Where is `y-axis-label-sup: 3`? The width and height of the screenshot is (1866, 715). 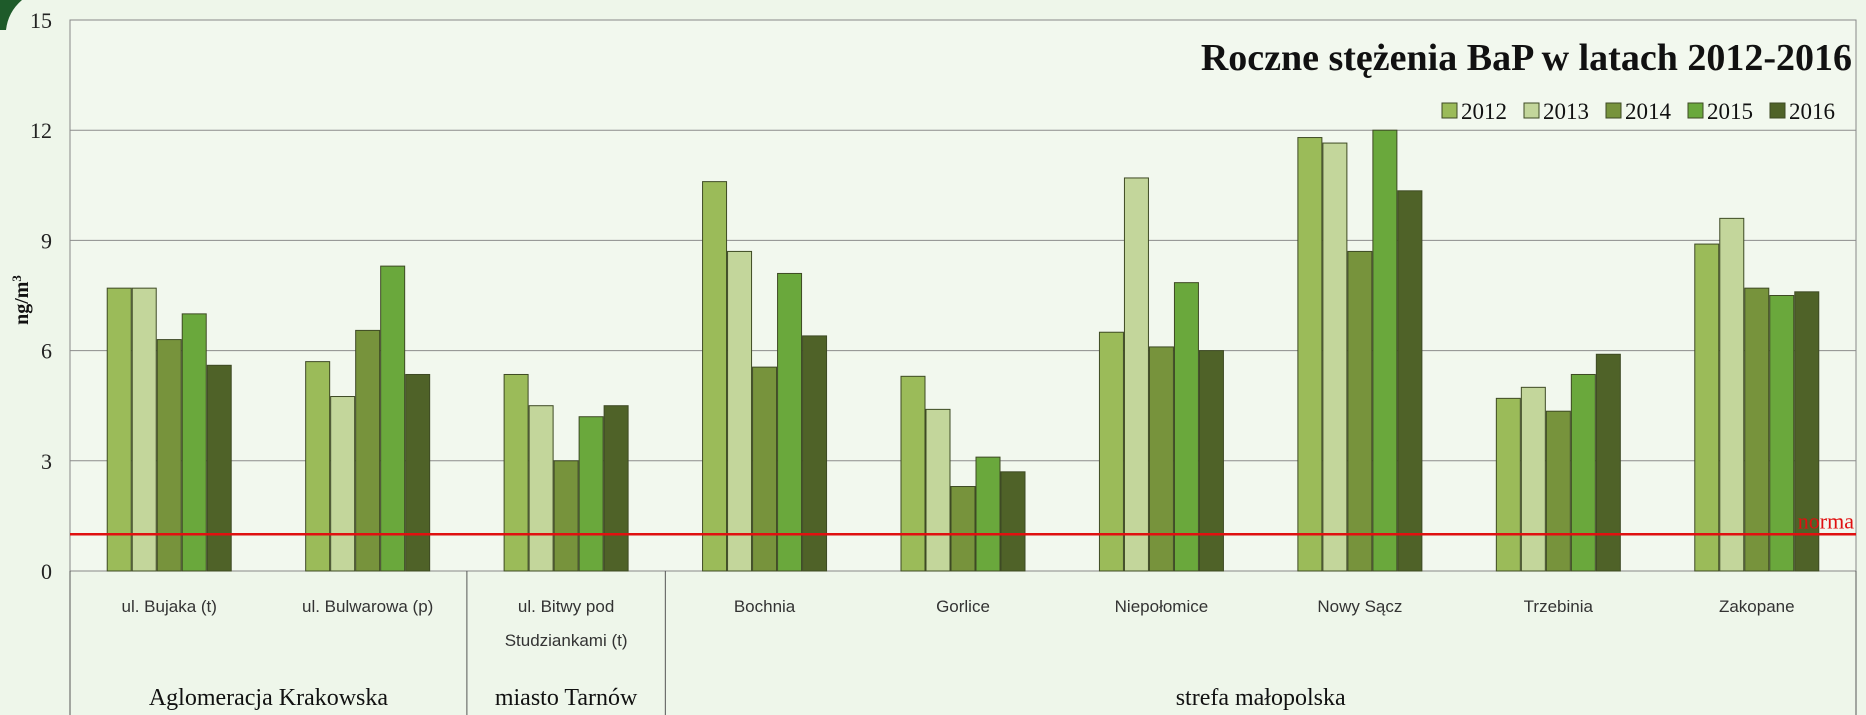 y-axis-label-sup: 3 is located at coordinates (16, 278).